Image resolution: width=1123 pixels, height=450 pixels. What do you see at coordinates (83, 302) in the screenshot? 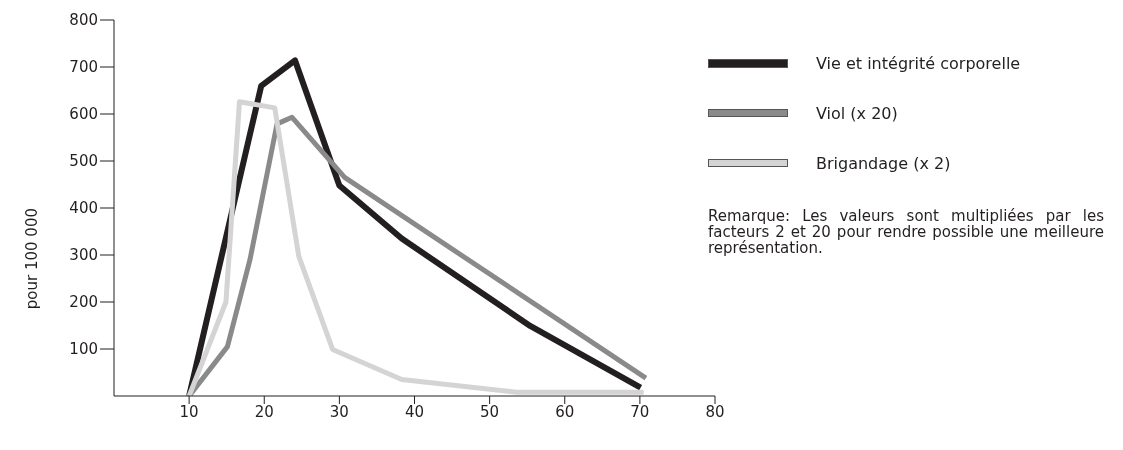
I see `y-tick-label: 200` at bounding box center [83, 302].